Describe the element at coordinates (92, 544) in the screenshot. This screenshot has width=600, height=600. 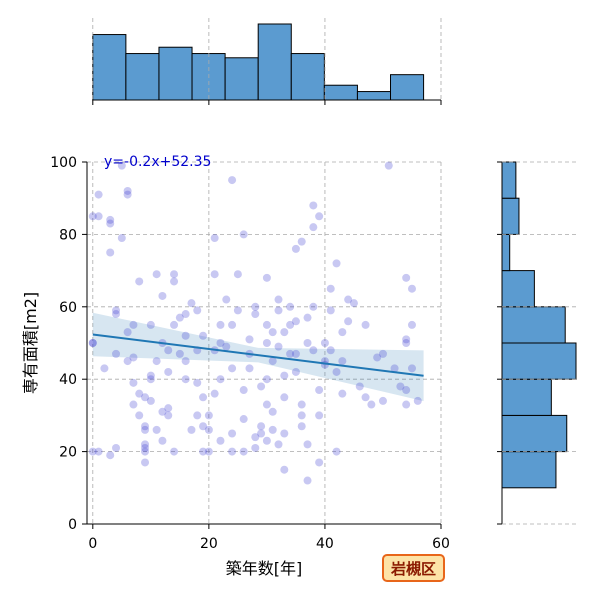
I see `x-tick-label: 0` at that location.